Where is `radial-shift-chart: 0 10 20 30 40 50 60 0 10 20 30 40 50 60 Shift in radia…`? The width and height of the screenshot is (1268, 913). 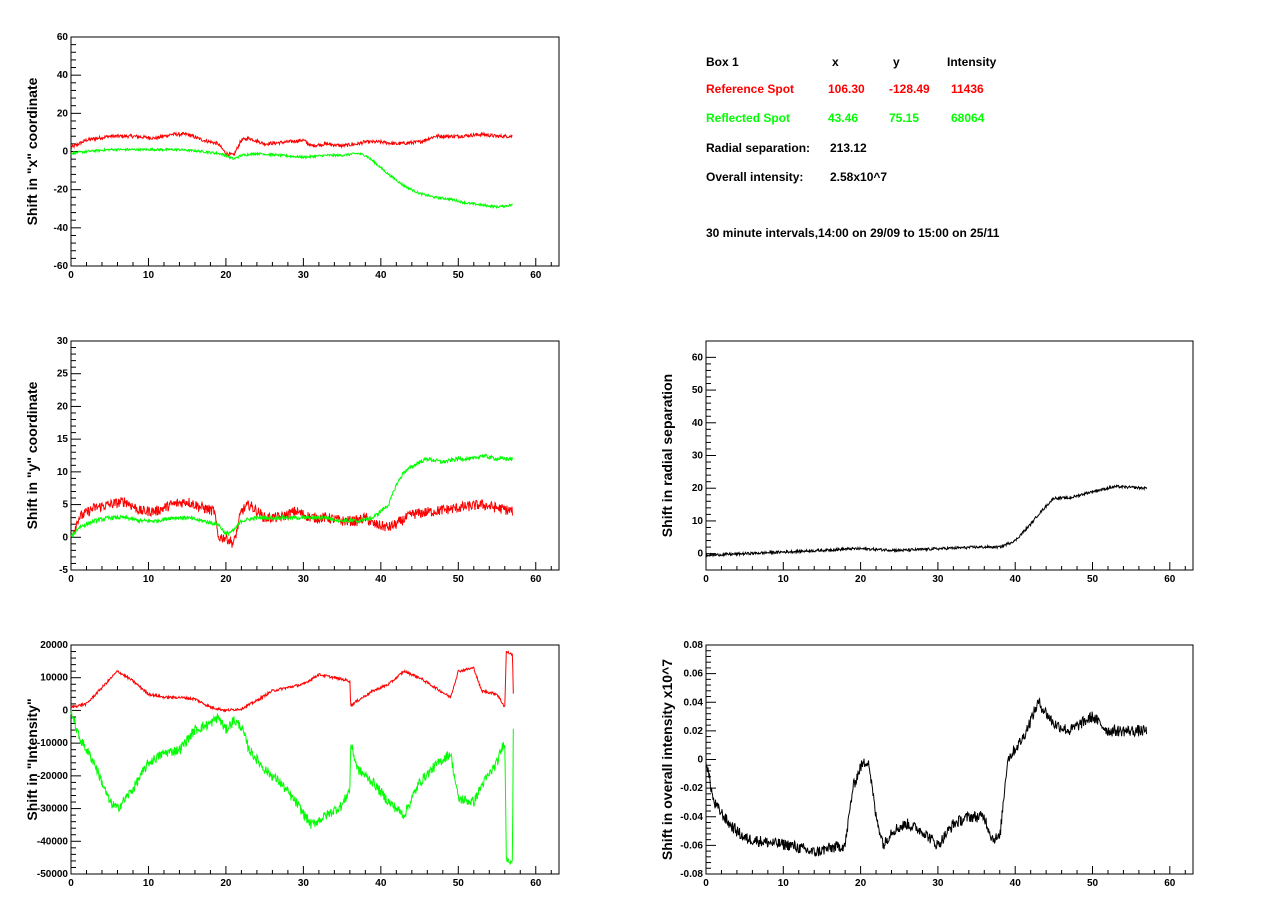 radial-shift-chart: 0 10 20 30 40 50 60 0 10 20 30 40 50 60 Shift in radia… is located at coordinates (926, 462).